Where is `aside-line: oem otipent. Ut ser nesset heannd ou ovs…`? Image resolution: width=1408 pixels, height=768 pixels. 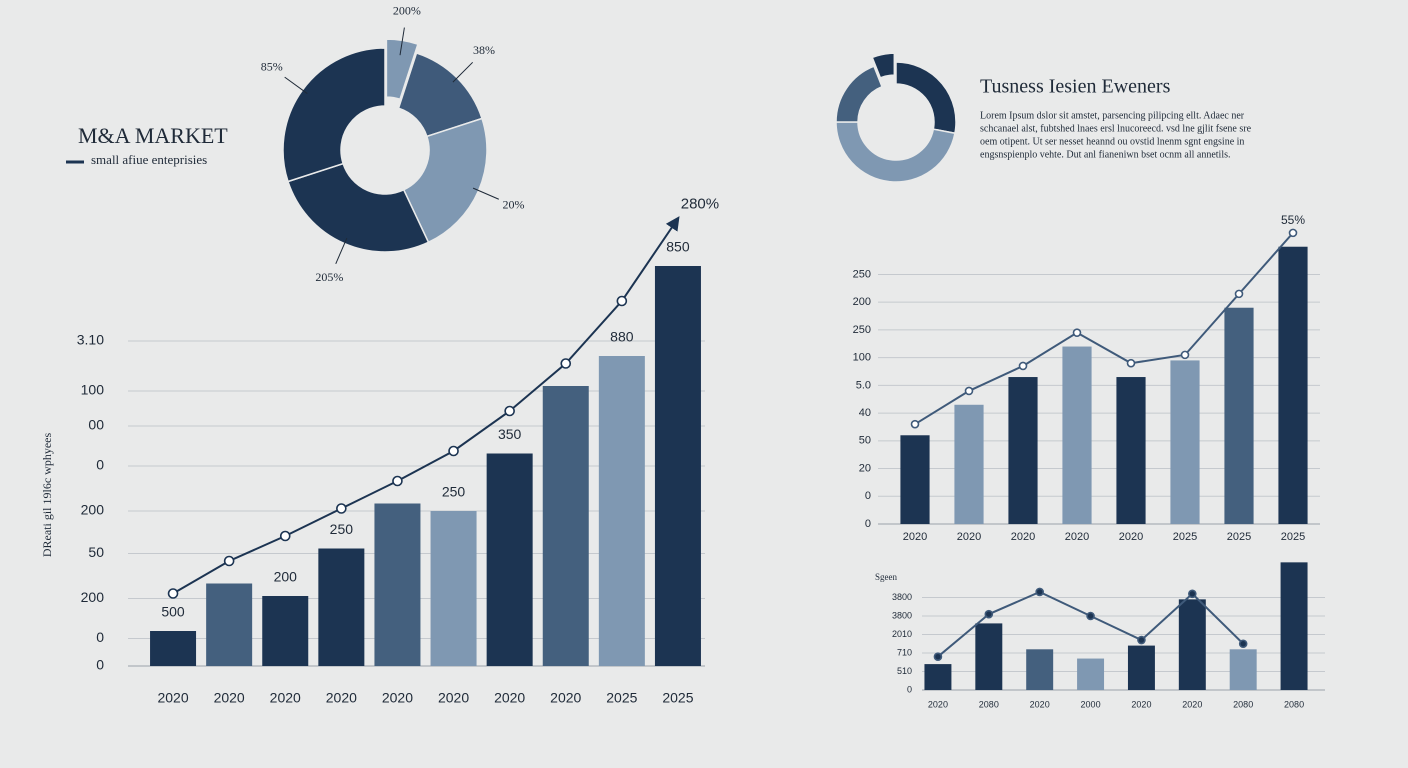 aside-line: oem otipent. Ut ser nesset heannd ou ovs… is located at coordinates (1112, 141).